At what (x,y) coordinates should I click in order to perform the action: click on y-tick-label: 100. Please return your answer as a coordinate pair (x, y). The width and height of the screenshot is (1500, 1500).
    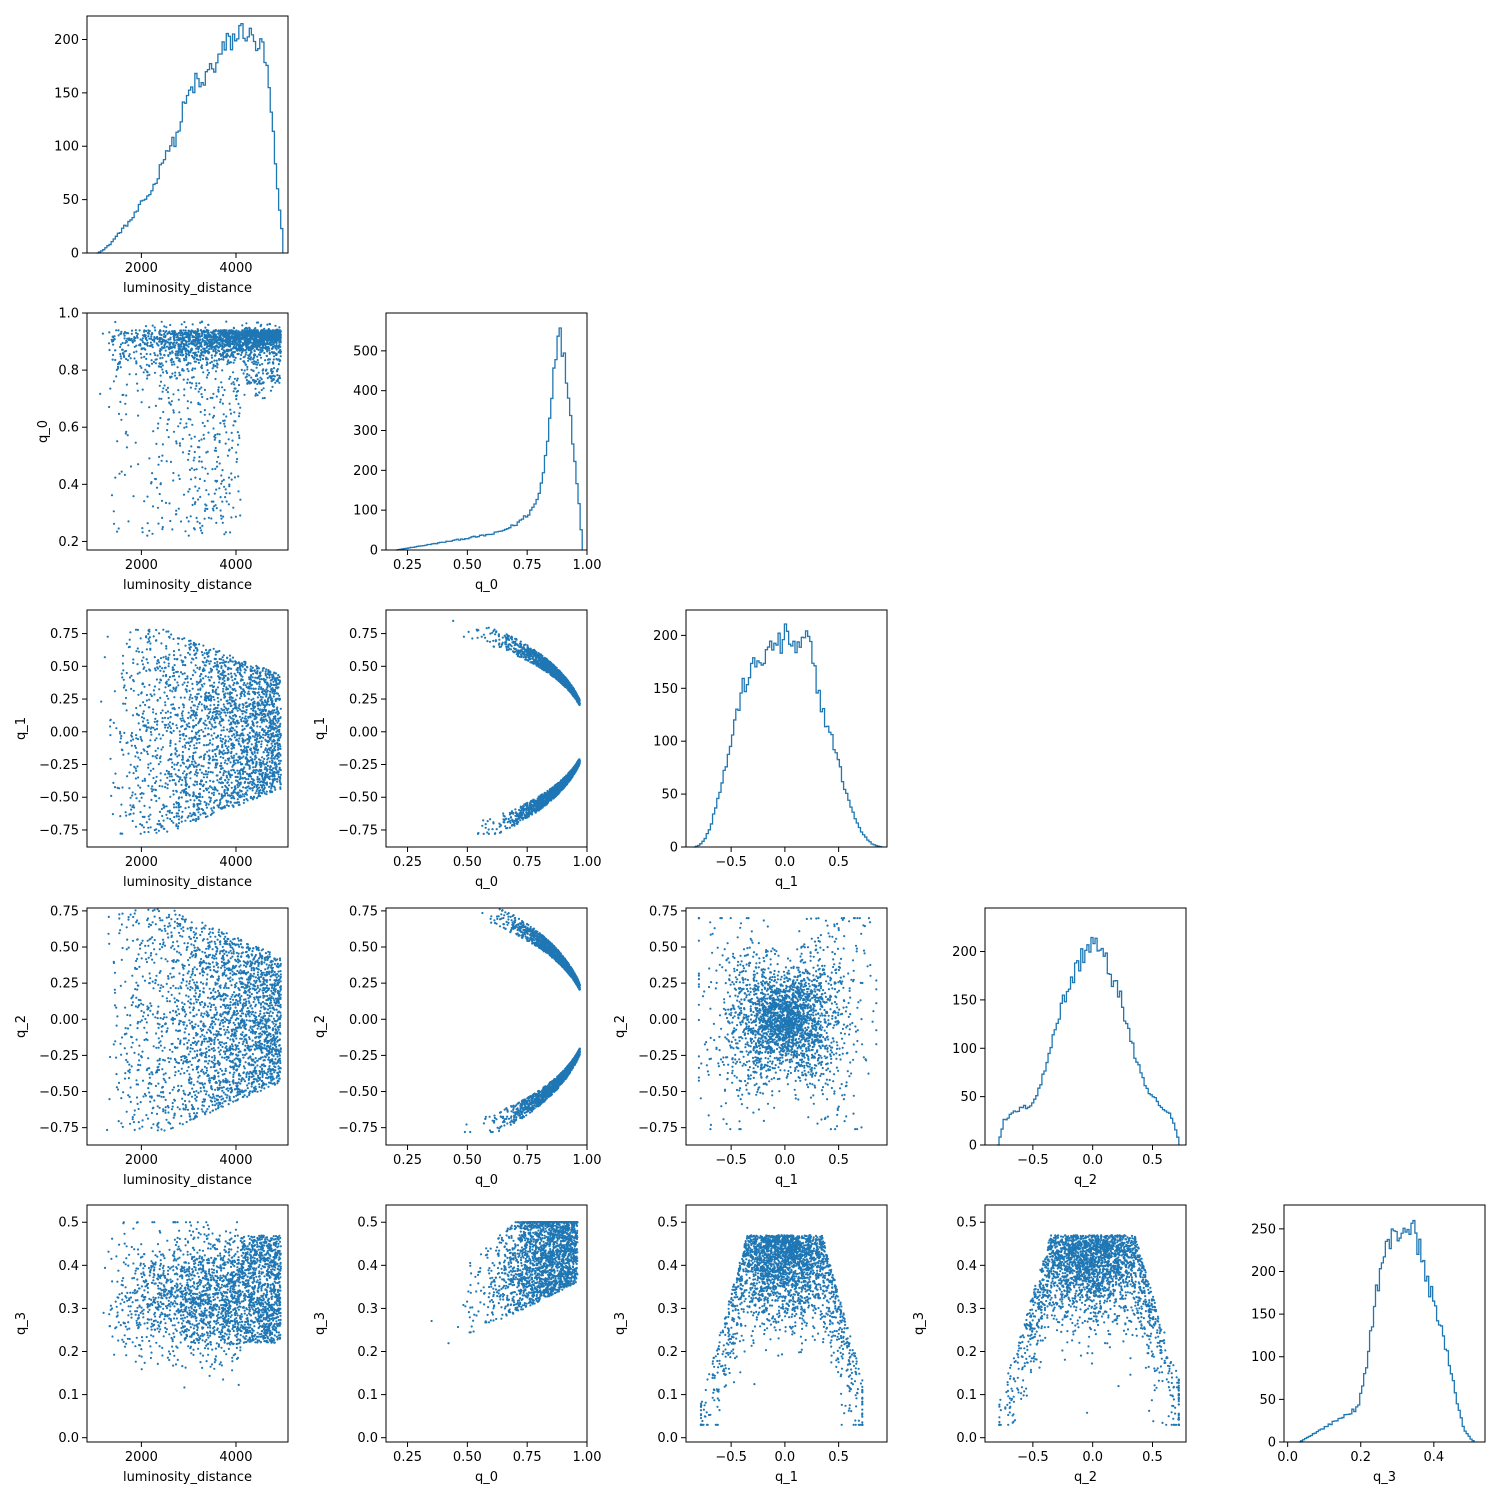
    Looking at the image, I should click on (66, 147).